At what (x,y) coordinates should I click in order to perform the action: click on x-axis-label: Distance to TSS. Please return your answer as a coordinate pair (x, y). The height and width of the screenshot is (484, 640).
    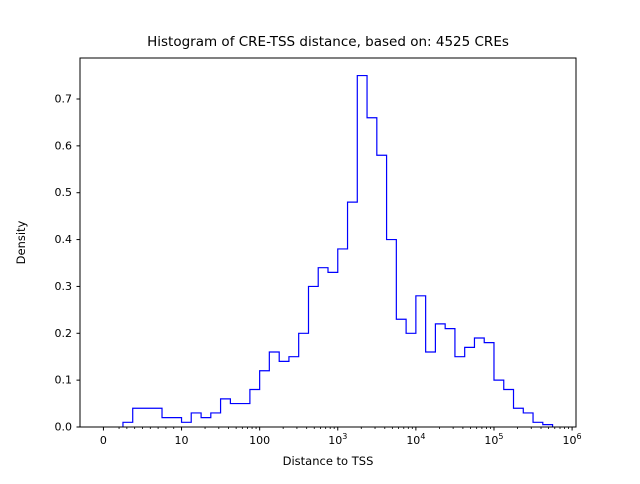
    Looking at the image, I should click on (328, 461).